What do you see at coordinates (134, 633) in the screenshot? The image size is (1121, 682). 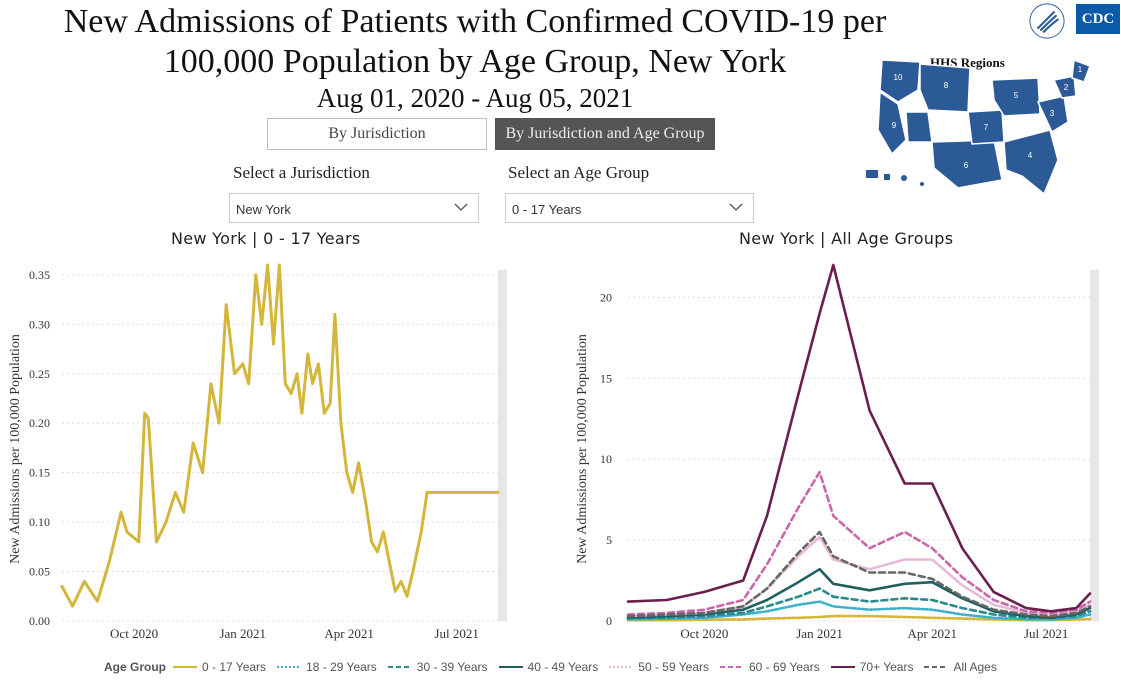 I see `left-x-tick-label: Oct 2020` at bounding box center [134, 633].